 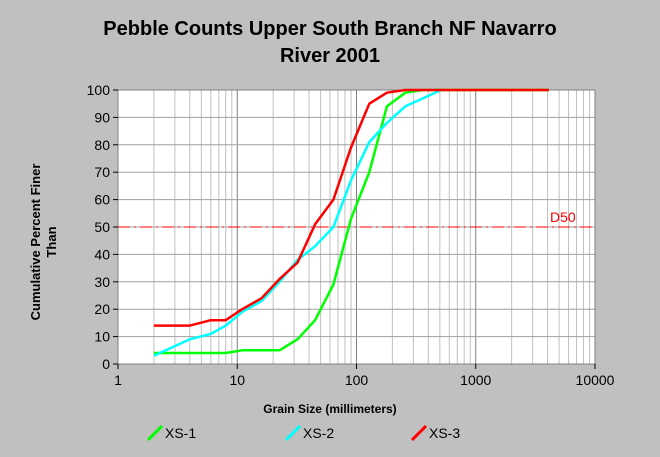 What do you see at coordinates (99, 90) in the screenshot?
I see `y-tick-label: 100` at bounding box center [99, 90].